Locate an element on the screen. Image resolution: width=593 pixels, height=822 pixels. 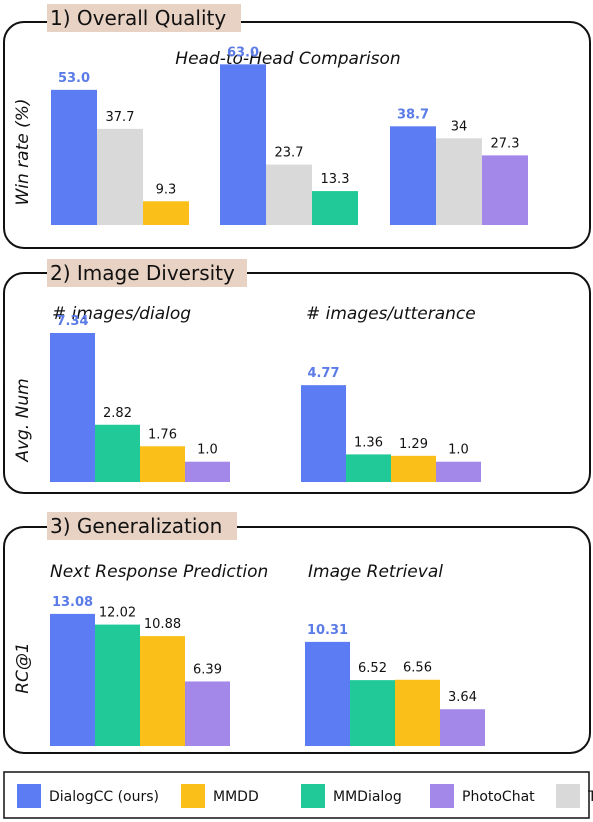
panel-3-title-bg is located at coordinates (142, 526).